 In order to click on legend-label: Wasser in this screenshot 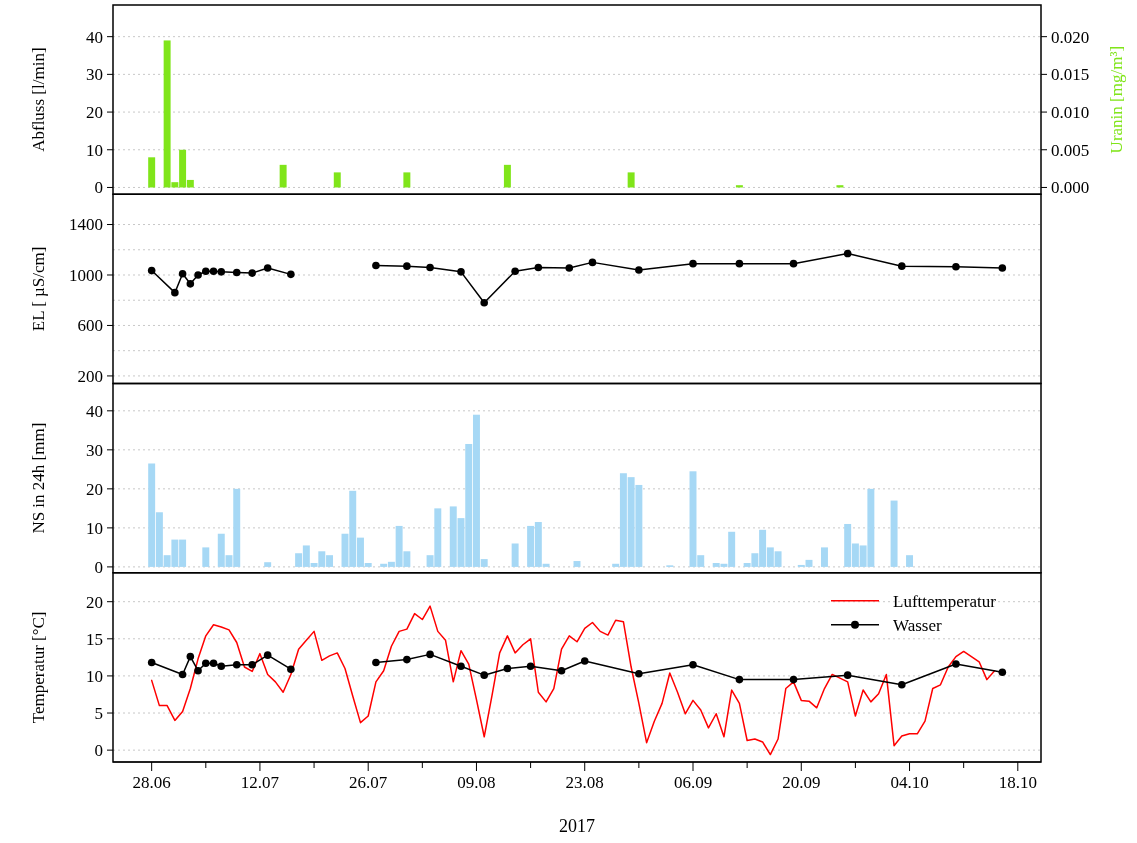, I will do `click(918, 625)`.